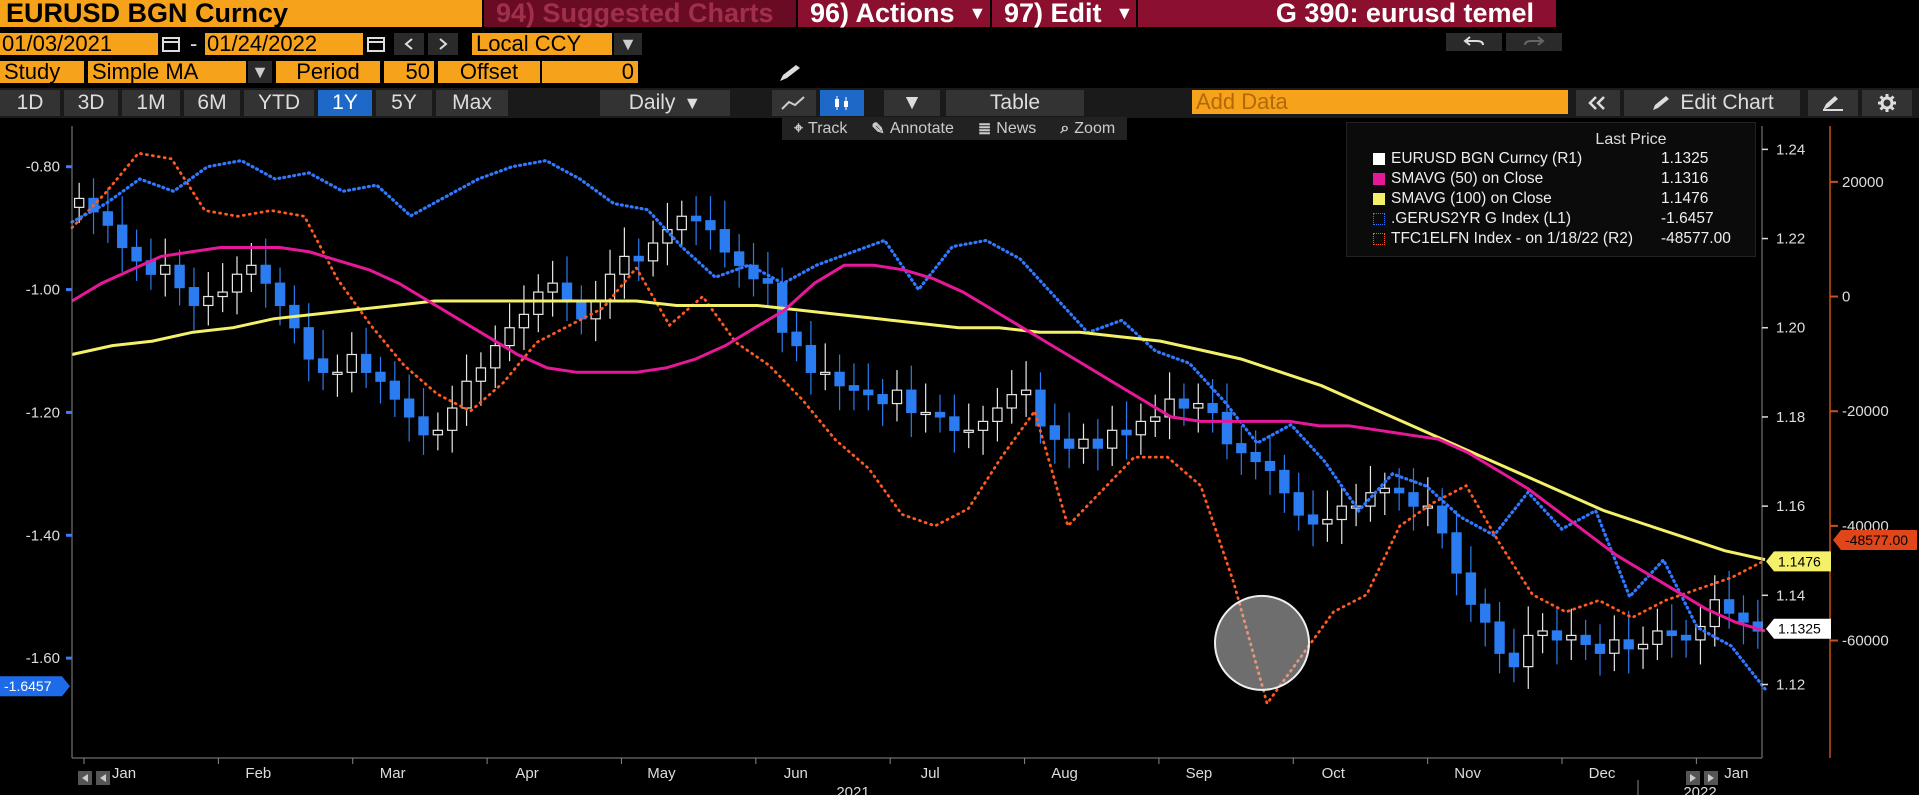 This screenshot has width=1919, height=795. What do you see at coordinates (279, 103) in the screenshot?
I see `range-button-ytd: YTD` at bounding box center [279, 103].